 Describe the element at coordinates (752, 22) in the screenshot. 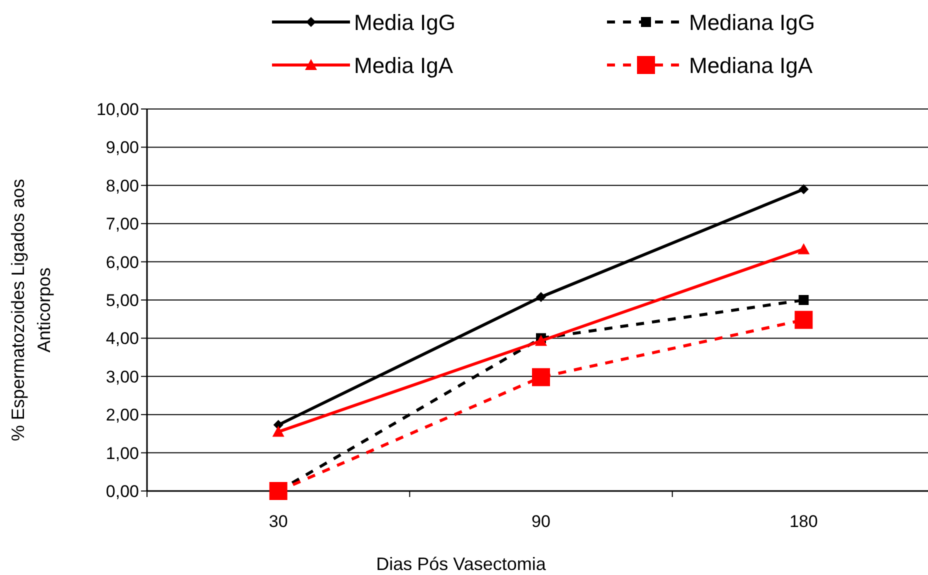

I see `legend-label: Mediana IgG` at that location.